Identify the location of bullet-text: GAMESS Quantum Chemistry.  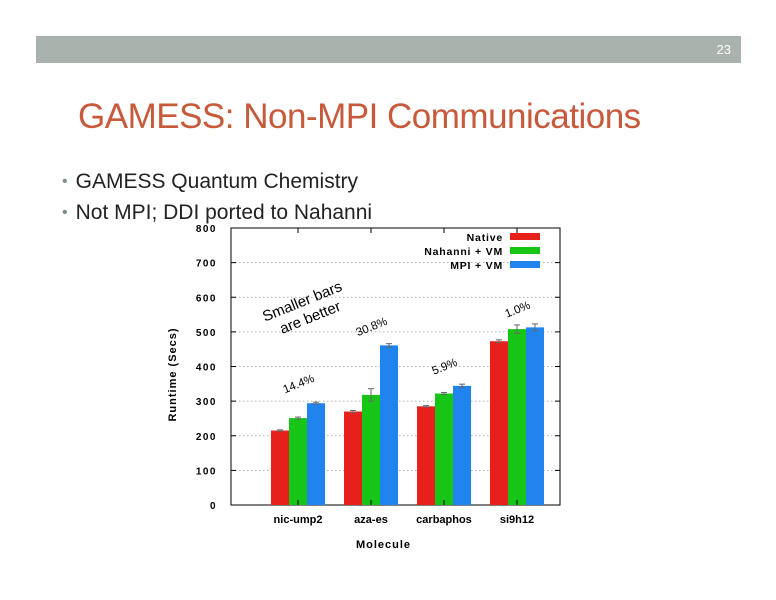
(217, 181).